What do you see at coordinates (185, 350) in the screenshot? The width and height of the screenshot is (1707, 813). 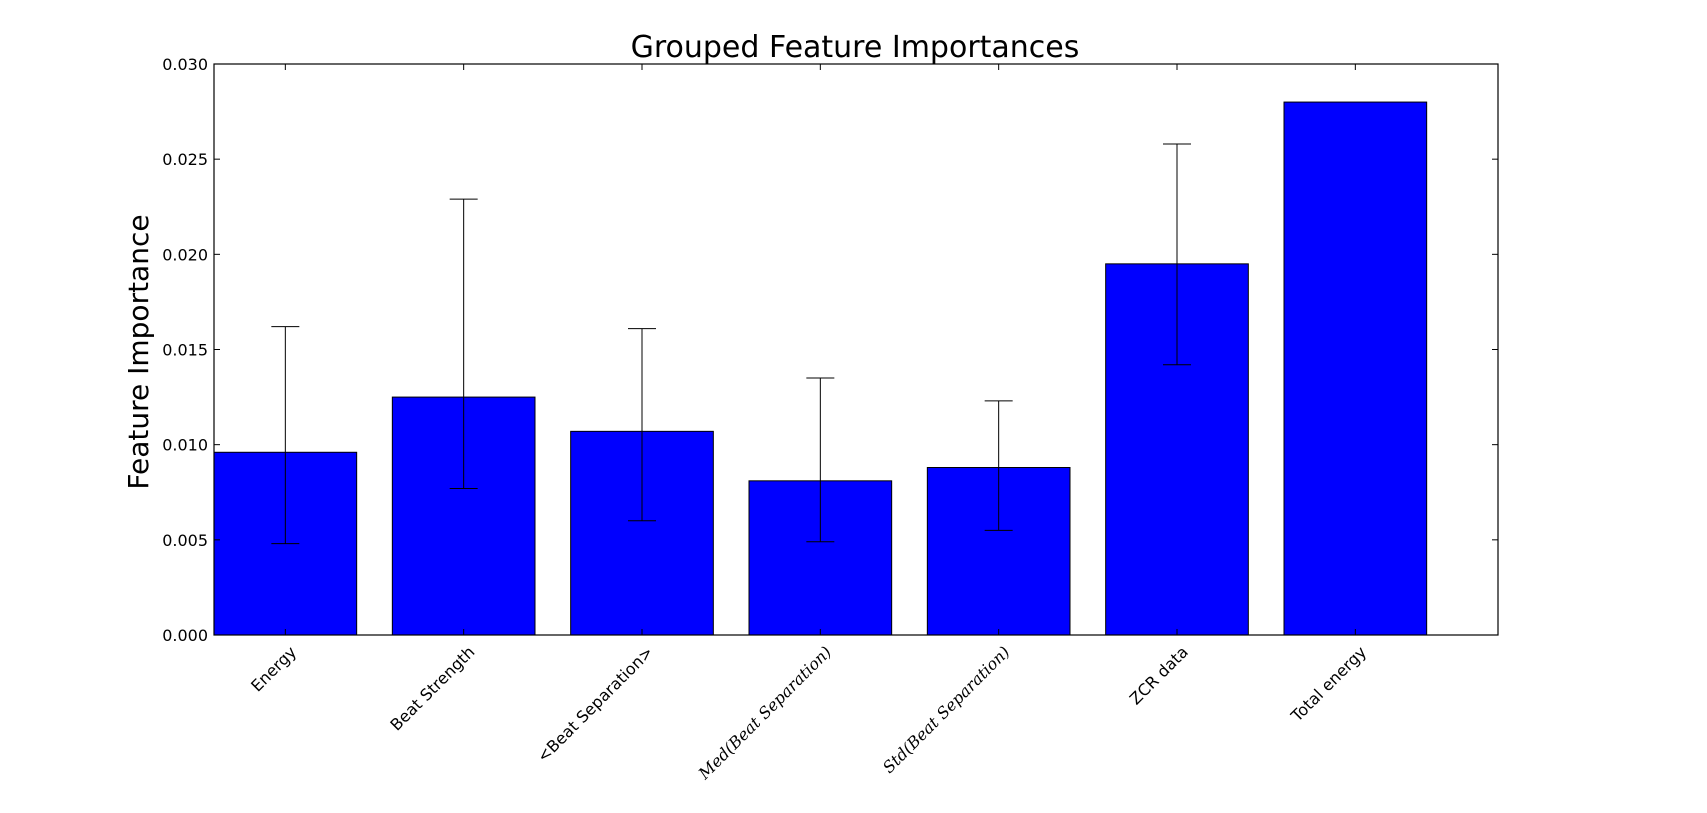 I see `y-tick-label-3: 0.015` at bounding box center [185, 350].